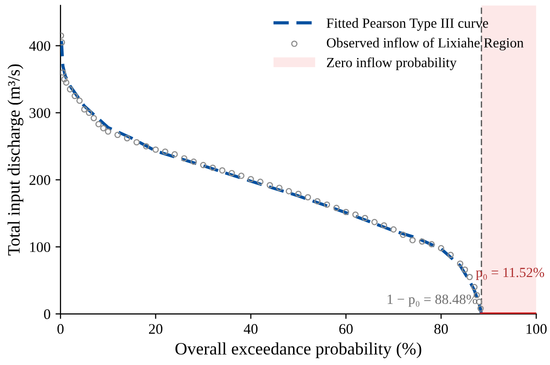  What do you see at coordinates (407, 24) in the screenshot?
I see `legend-label: Fitted Pearson Type III curve` at bounding box center [407, 24].